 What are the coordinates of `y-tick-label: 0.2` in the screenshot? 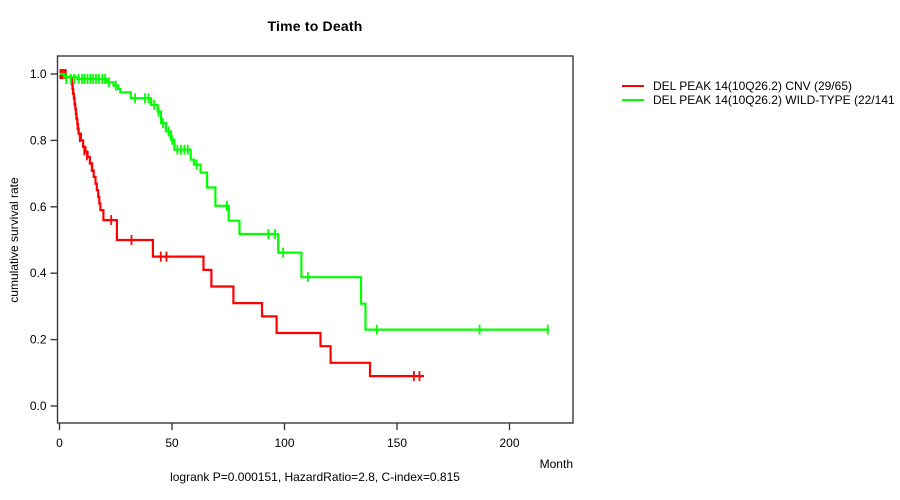 It's located at (38, 340).